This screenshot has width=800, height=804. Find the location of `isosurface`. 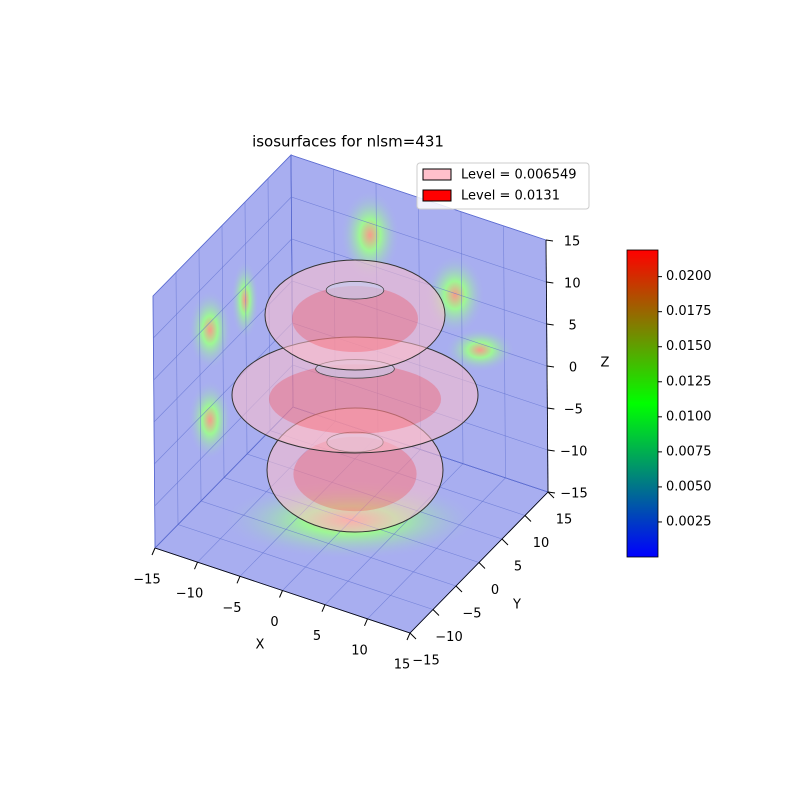

isosurface is located at coordinates (355, 315).